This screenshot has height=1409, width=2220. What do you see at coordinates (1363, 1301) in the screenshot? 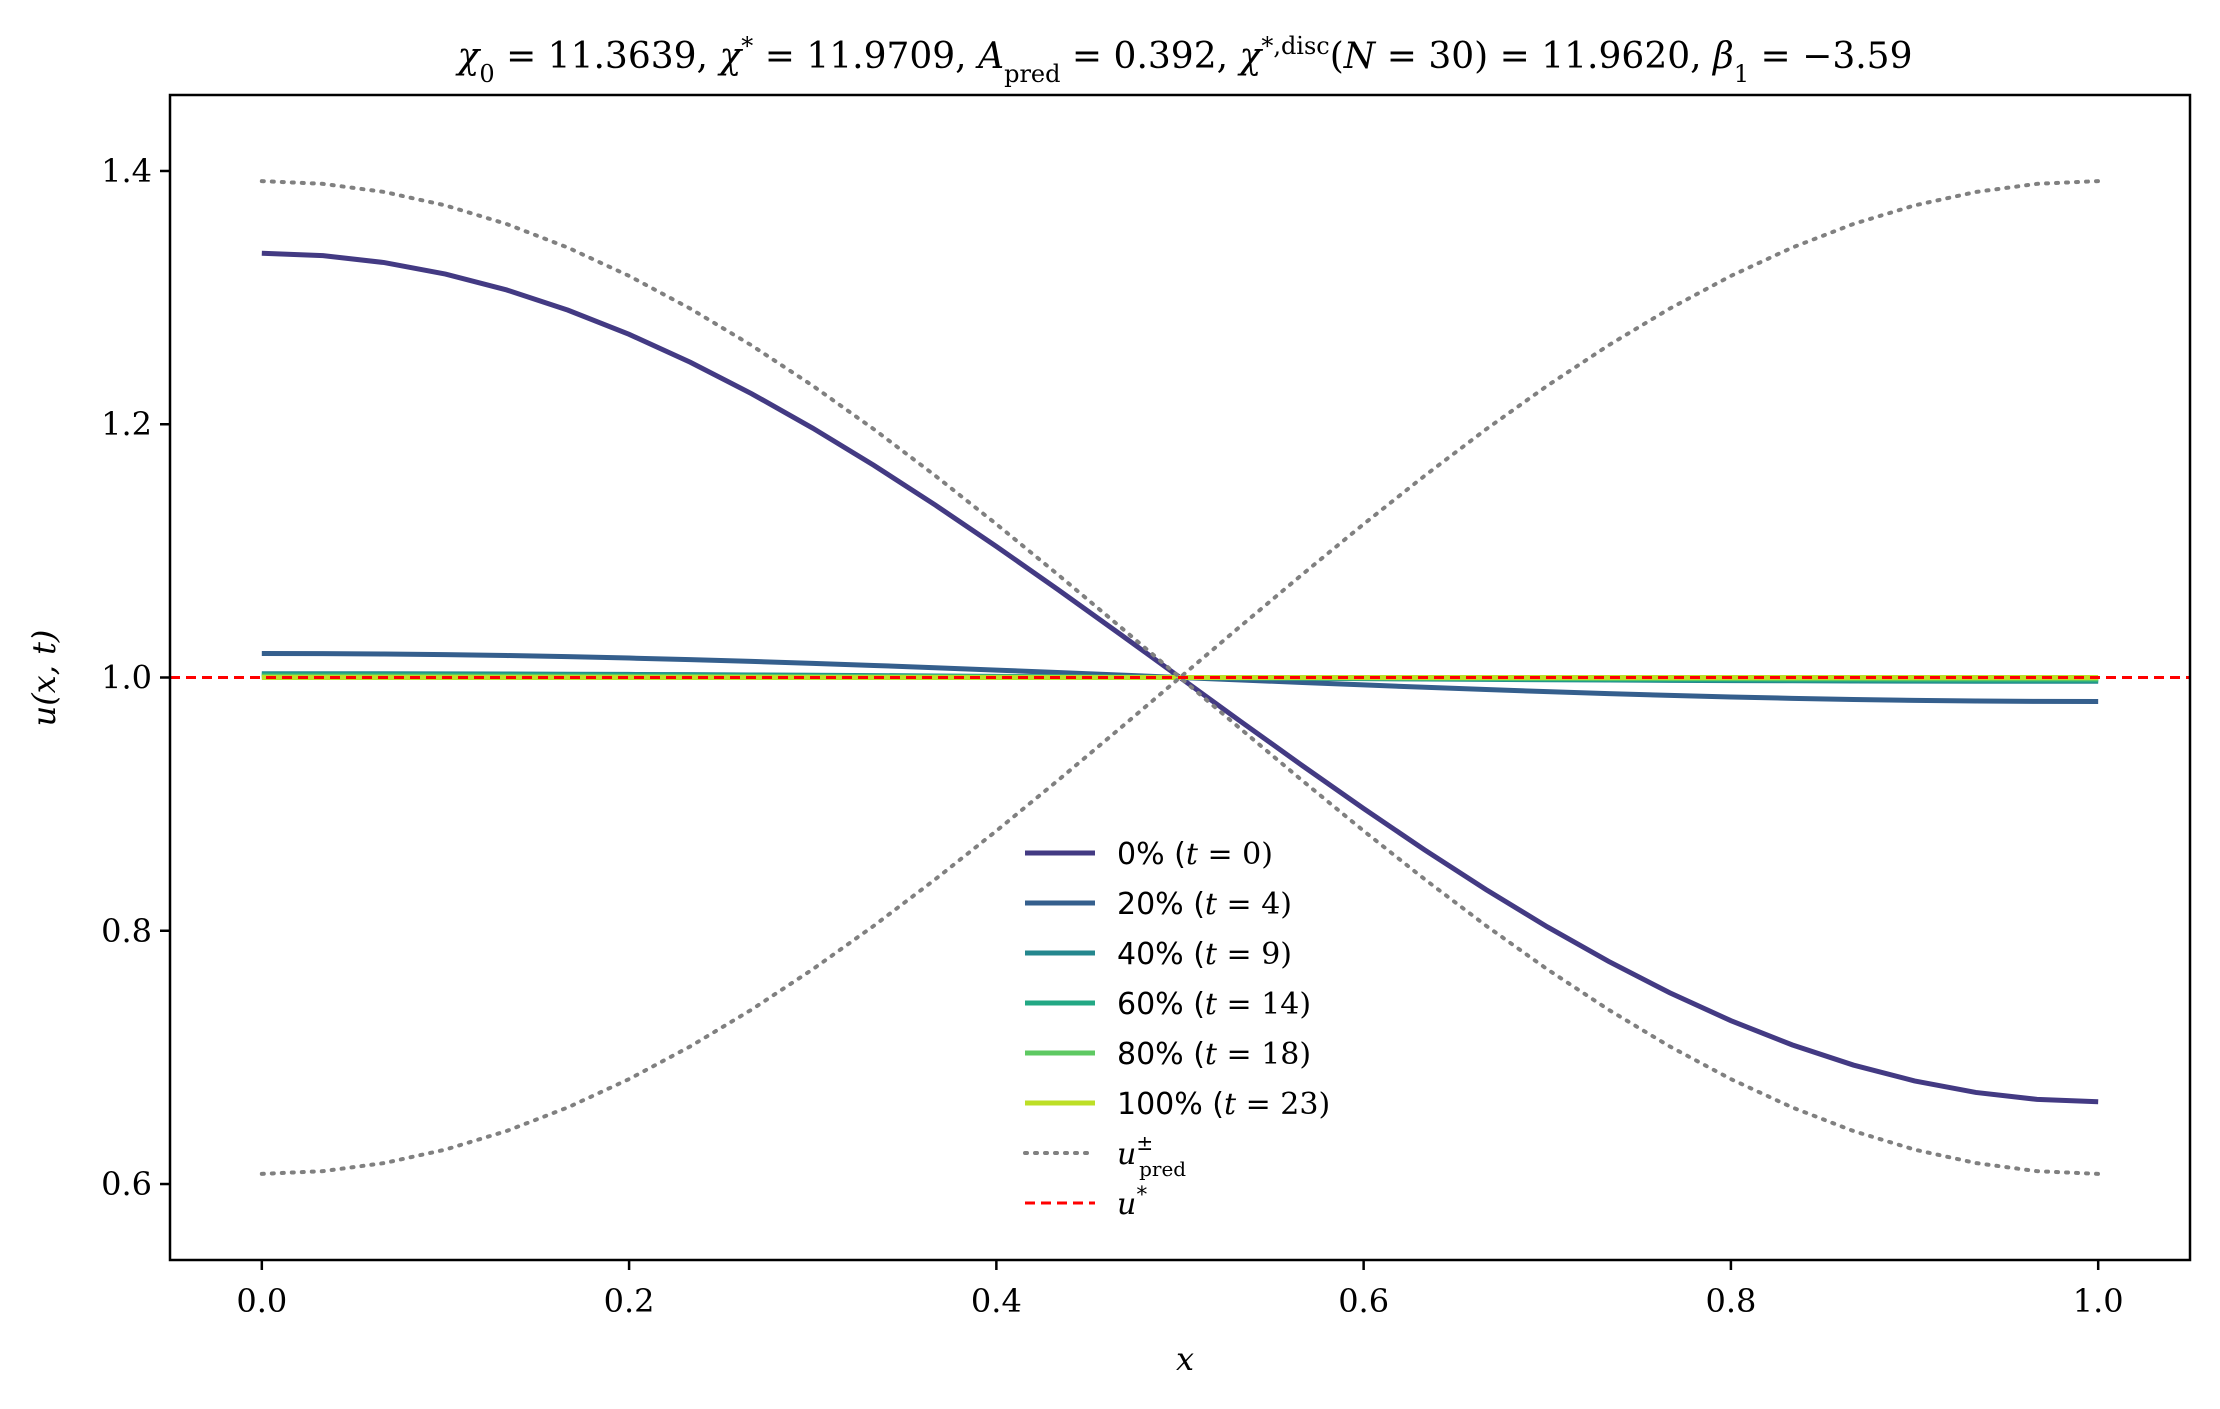
I see `x-tick-label: 0.6` at bounding box center [1363, 1301].